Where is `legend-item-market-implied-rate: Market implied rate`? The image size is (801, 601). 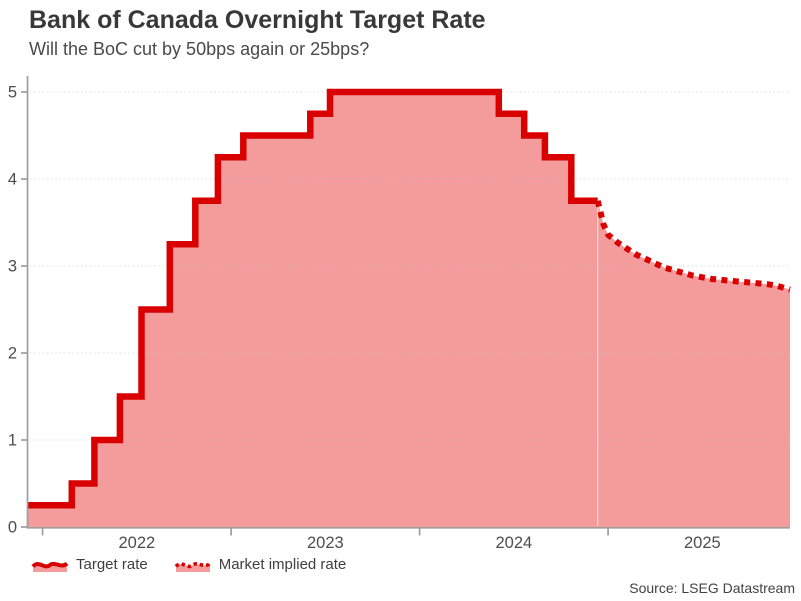 legend-item-market-implied-rate: Market implied rate is located at coordinates (260, 564).